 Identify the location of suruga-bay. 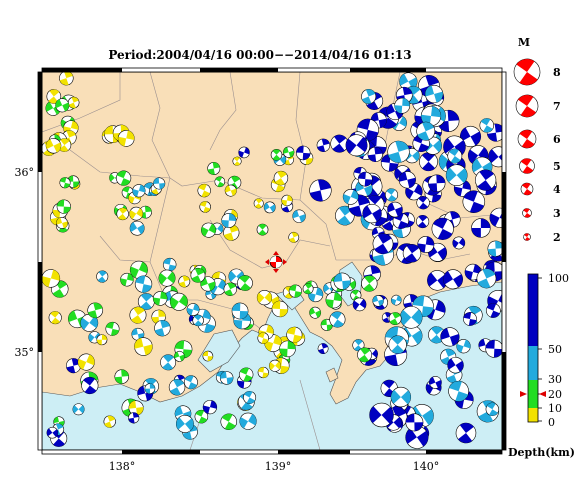
(219, 351).